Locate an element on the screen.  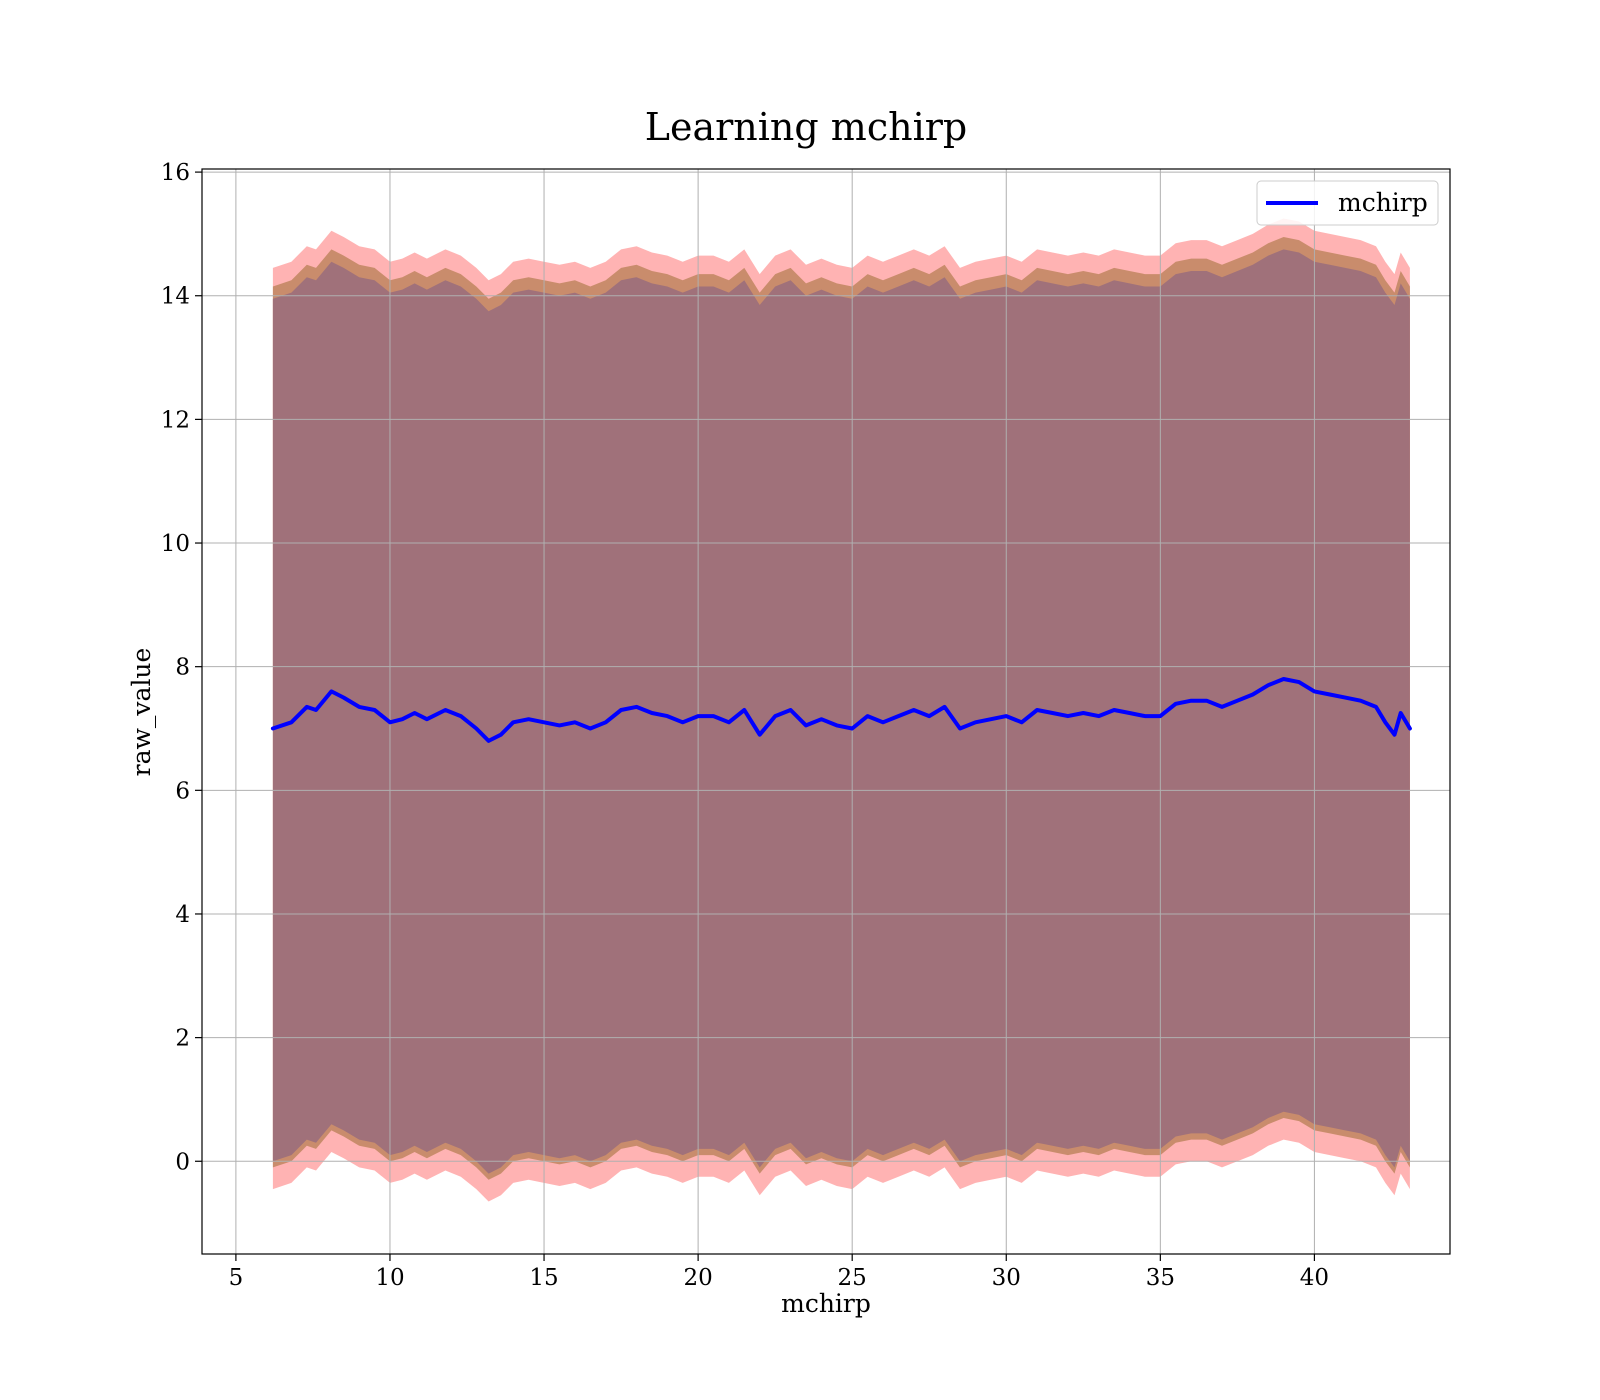
y-tick-label: 14 is located at coordinates (175, 297).